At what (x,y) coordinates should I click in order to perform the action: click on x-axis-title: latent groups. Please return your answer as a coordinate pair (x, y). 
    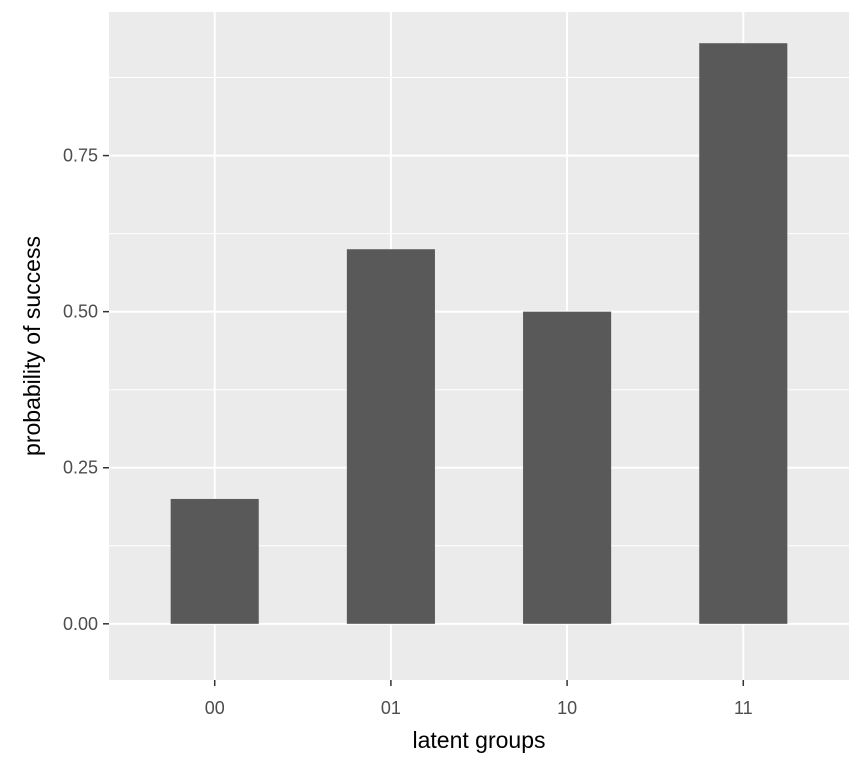
    Looking at the image, I should click on (479, 740).